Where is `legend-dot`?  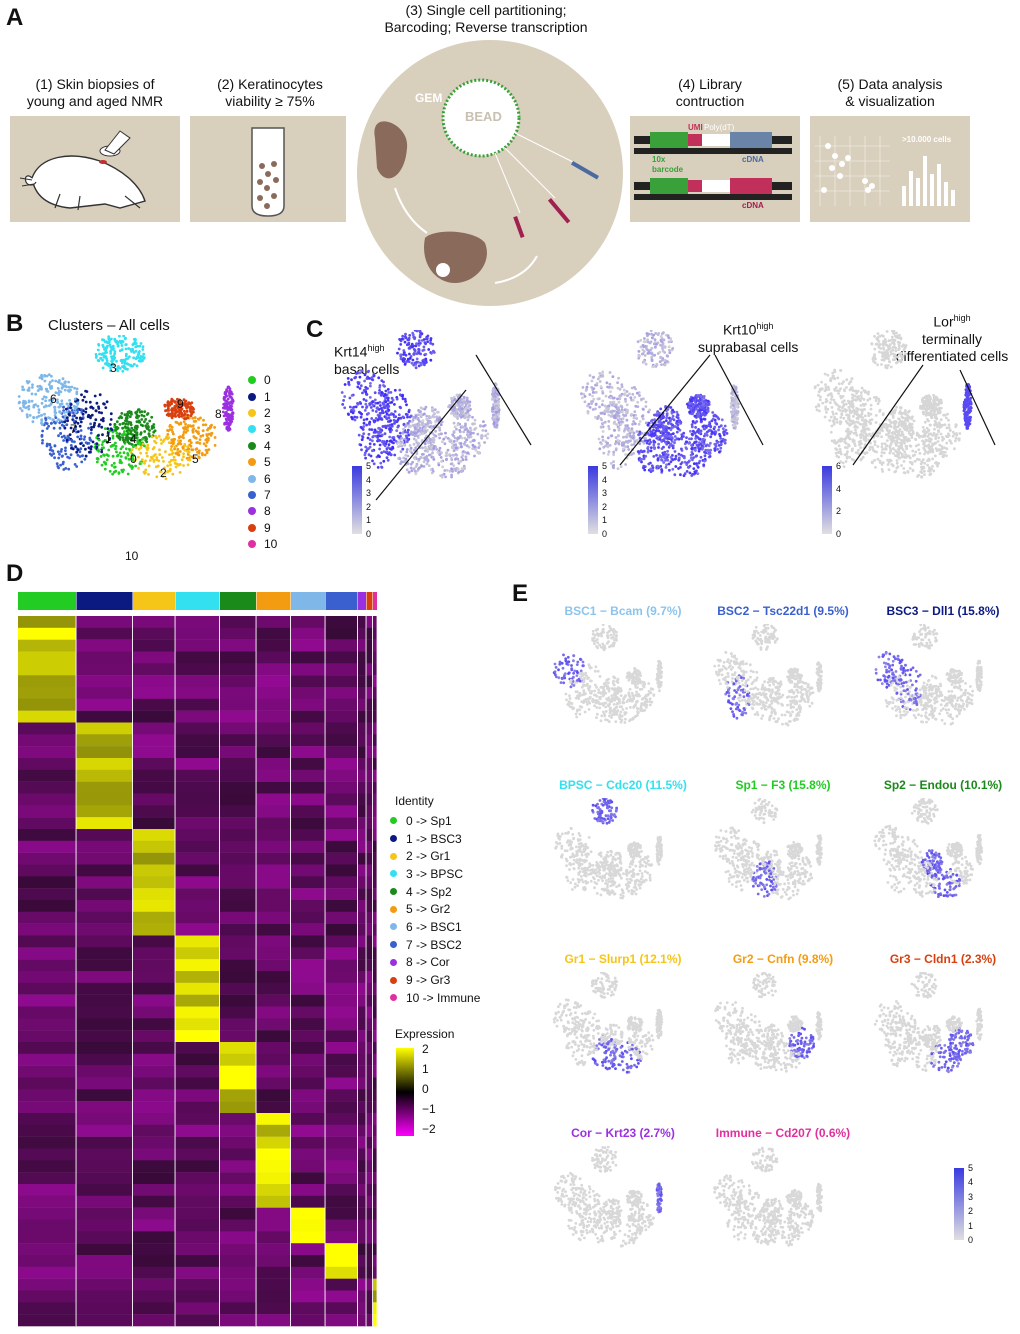
legend-dot is located at coordinates (252, 478).